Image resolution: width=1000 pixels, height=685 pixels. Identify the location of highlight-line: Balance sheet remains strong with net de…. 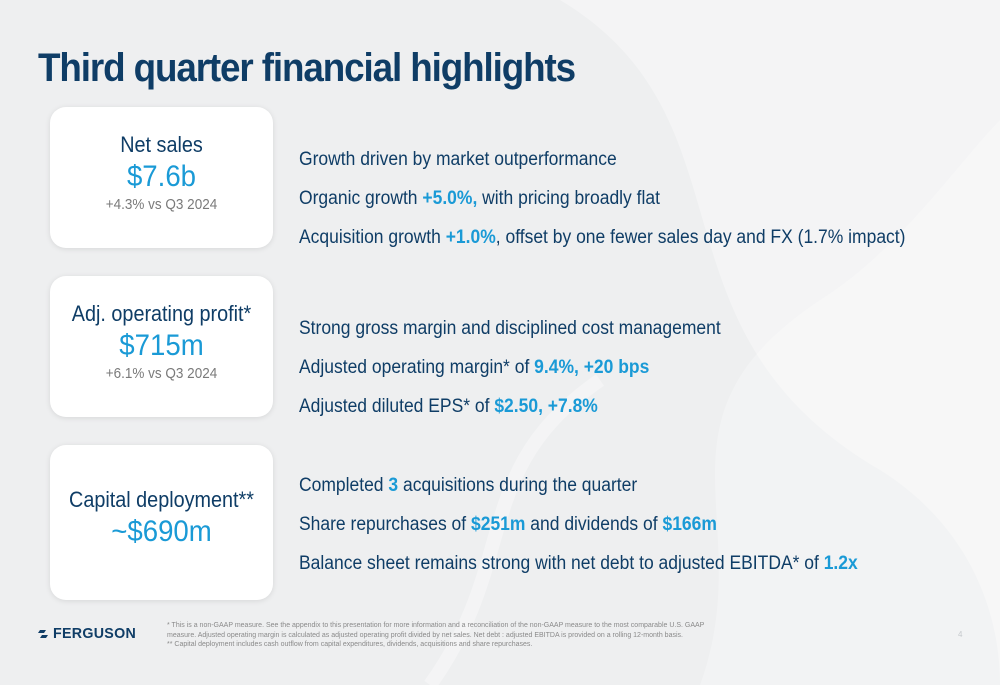
(578, 571).